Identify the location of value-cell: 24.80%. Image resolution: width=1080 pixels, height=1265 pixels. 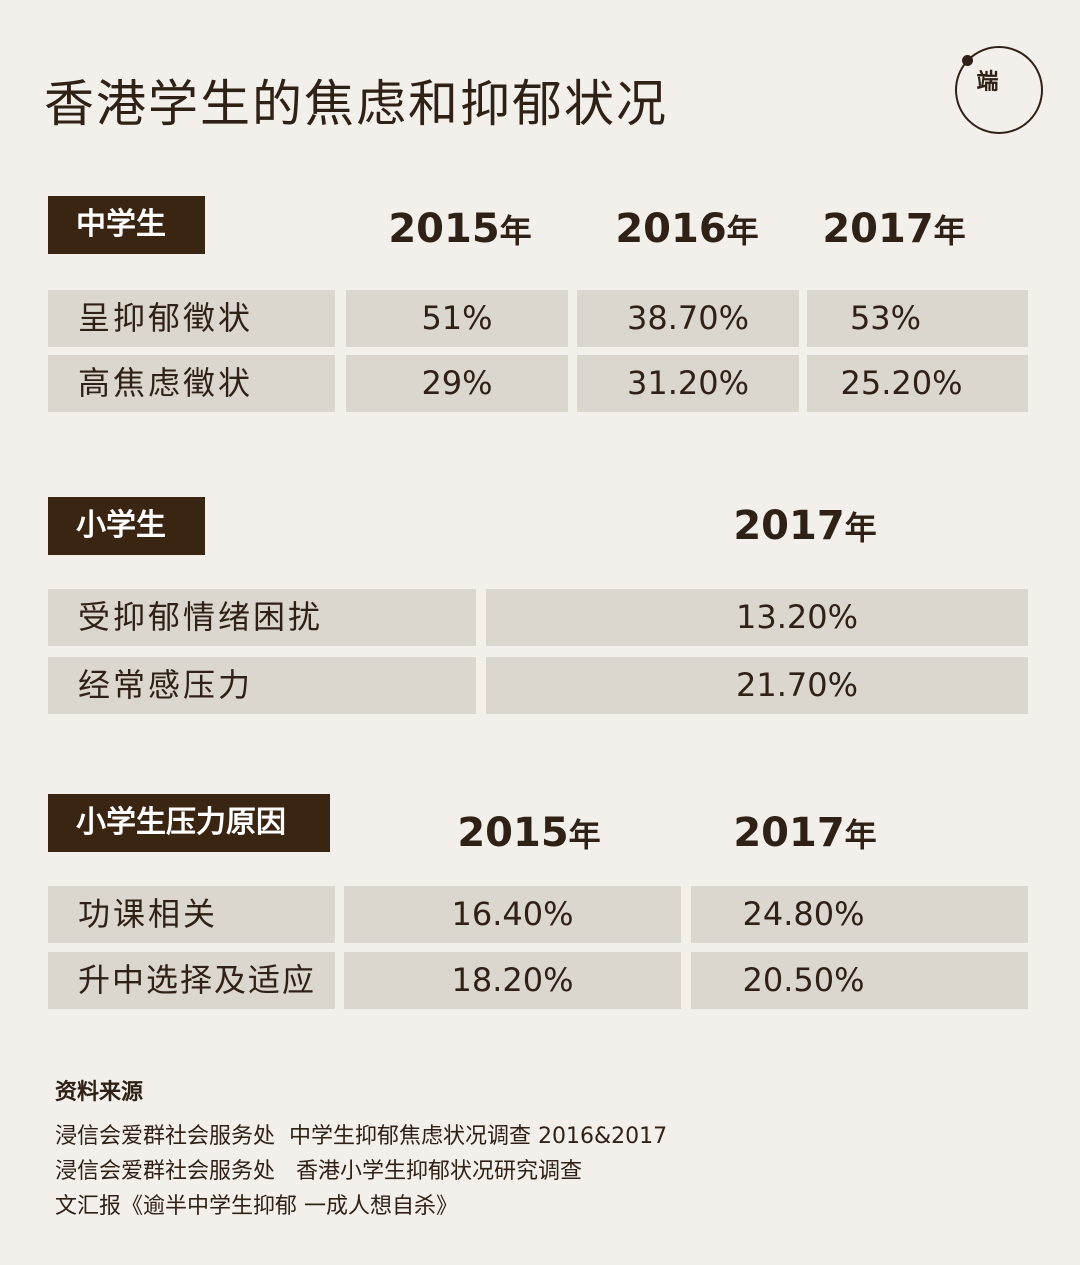
(859, 914).